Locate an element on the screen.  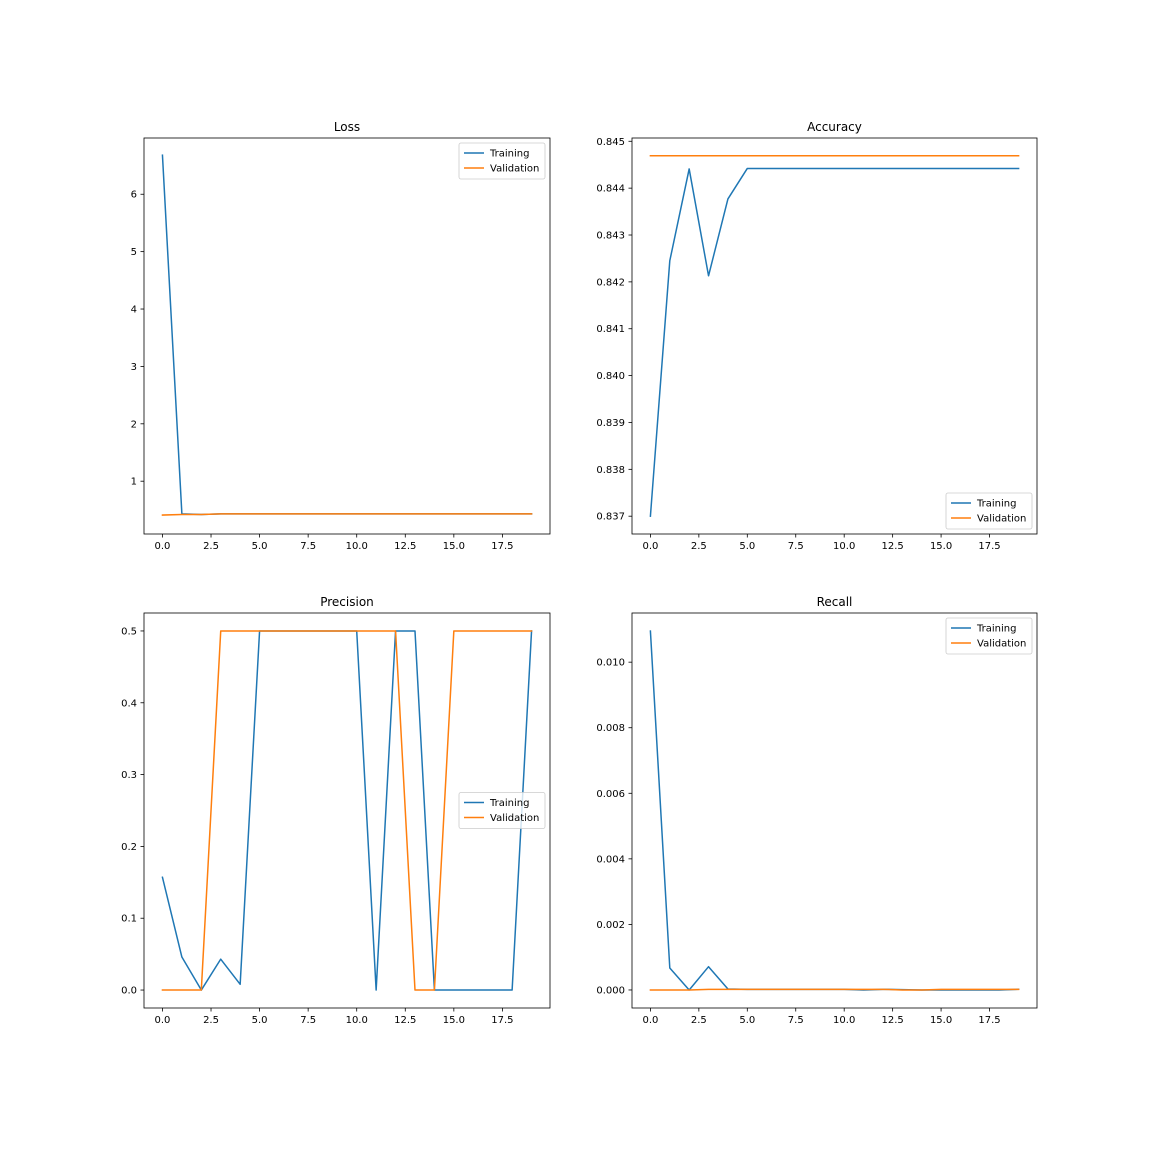
y-tick-label: 0.0 is located at coordinates (129, 991).